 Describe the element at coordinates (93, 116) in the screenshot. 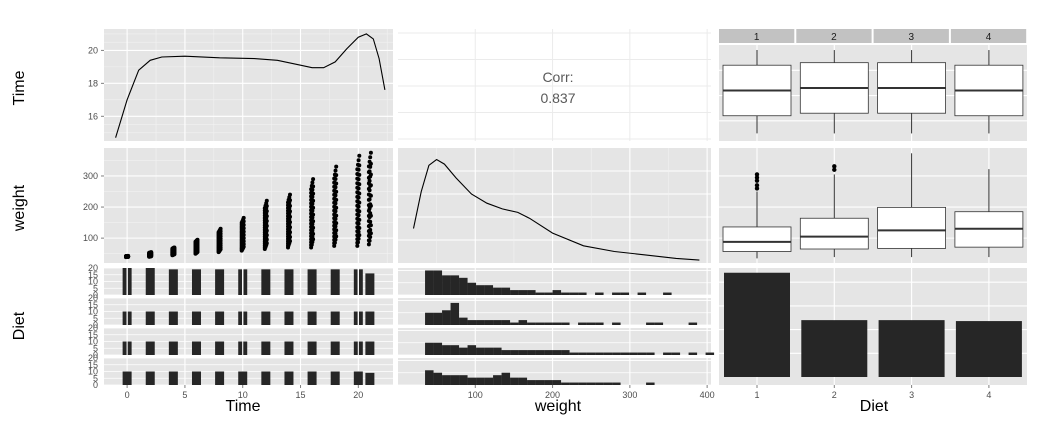

I see `y-tick-time-0: 16` at that location.